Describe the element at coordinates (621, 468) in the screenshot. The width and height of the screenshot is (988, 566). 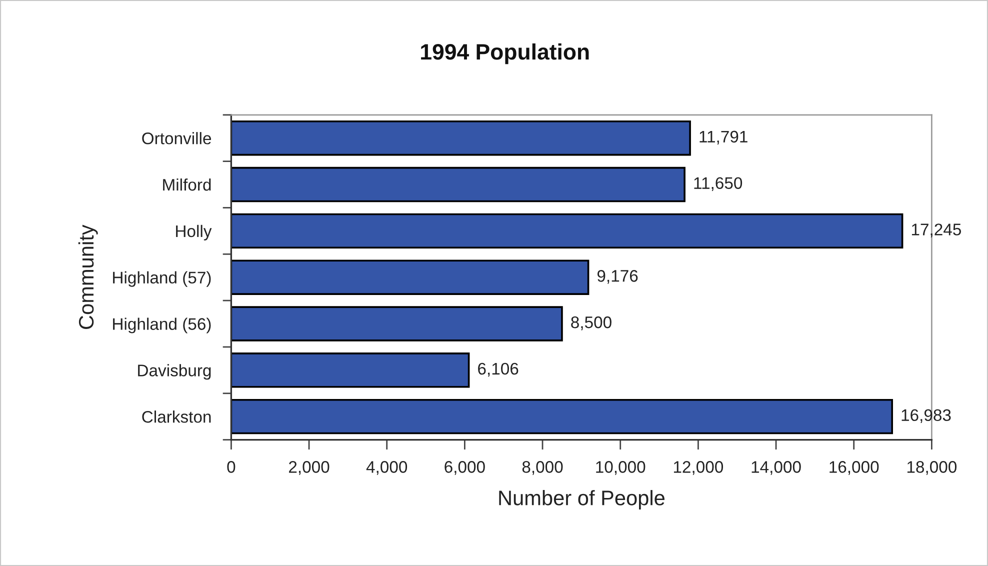
I see `x-tick-label: 10,000` at that location.